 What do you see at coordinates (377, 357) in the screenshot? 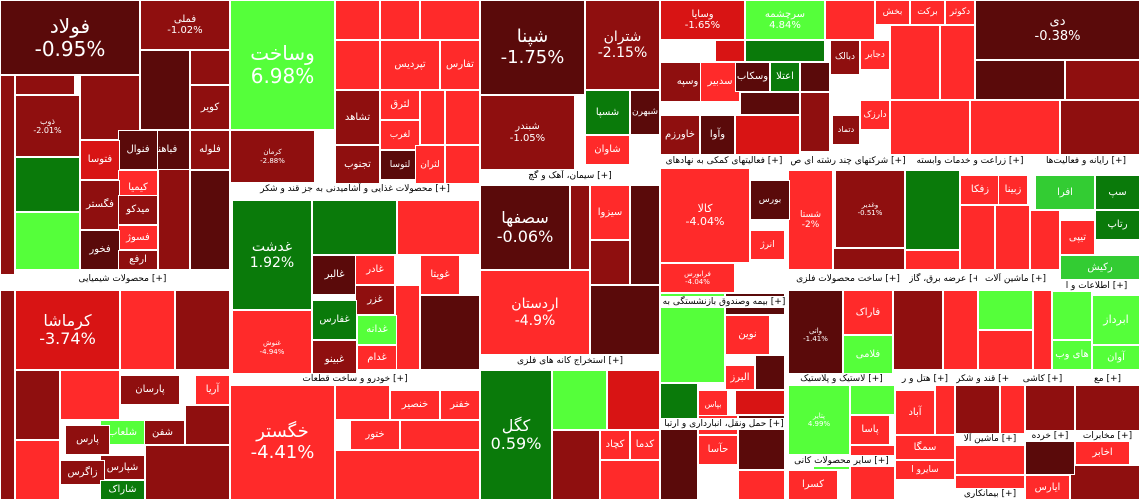
I see `stock-tile: غدام` at bounding box center [377, 357].